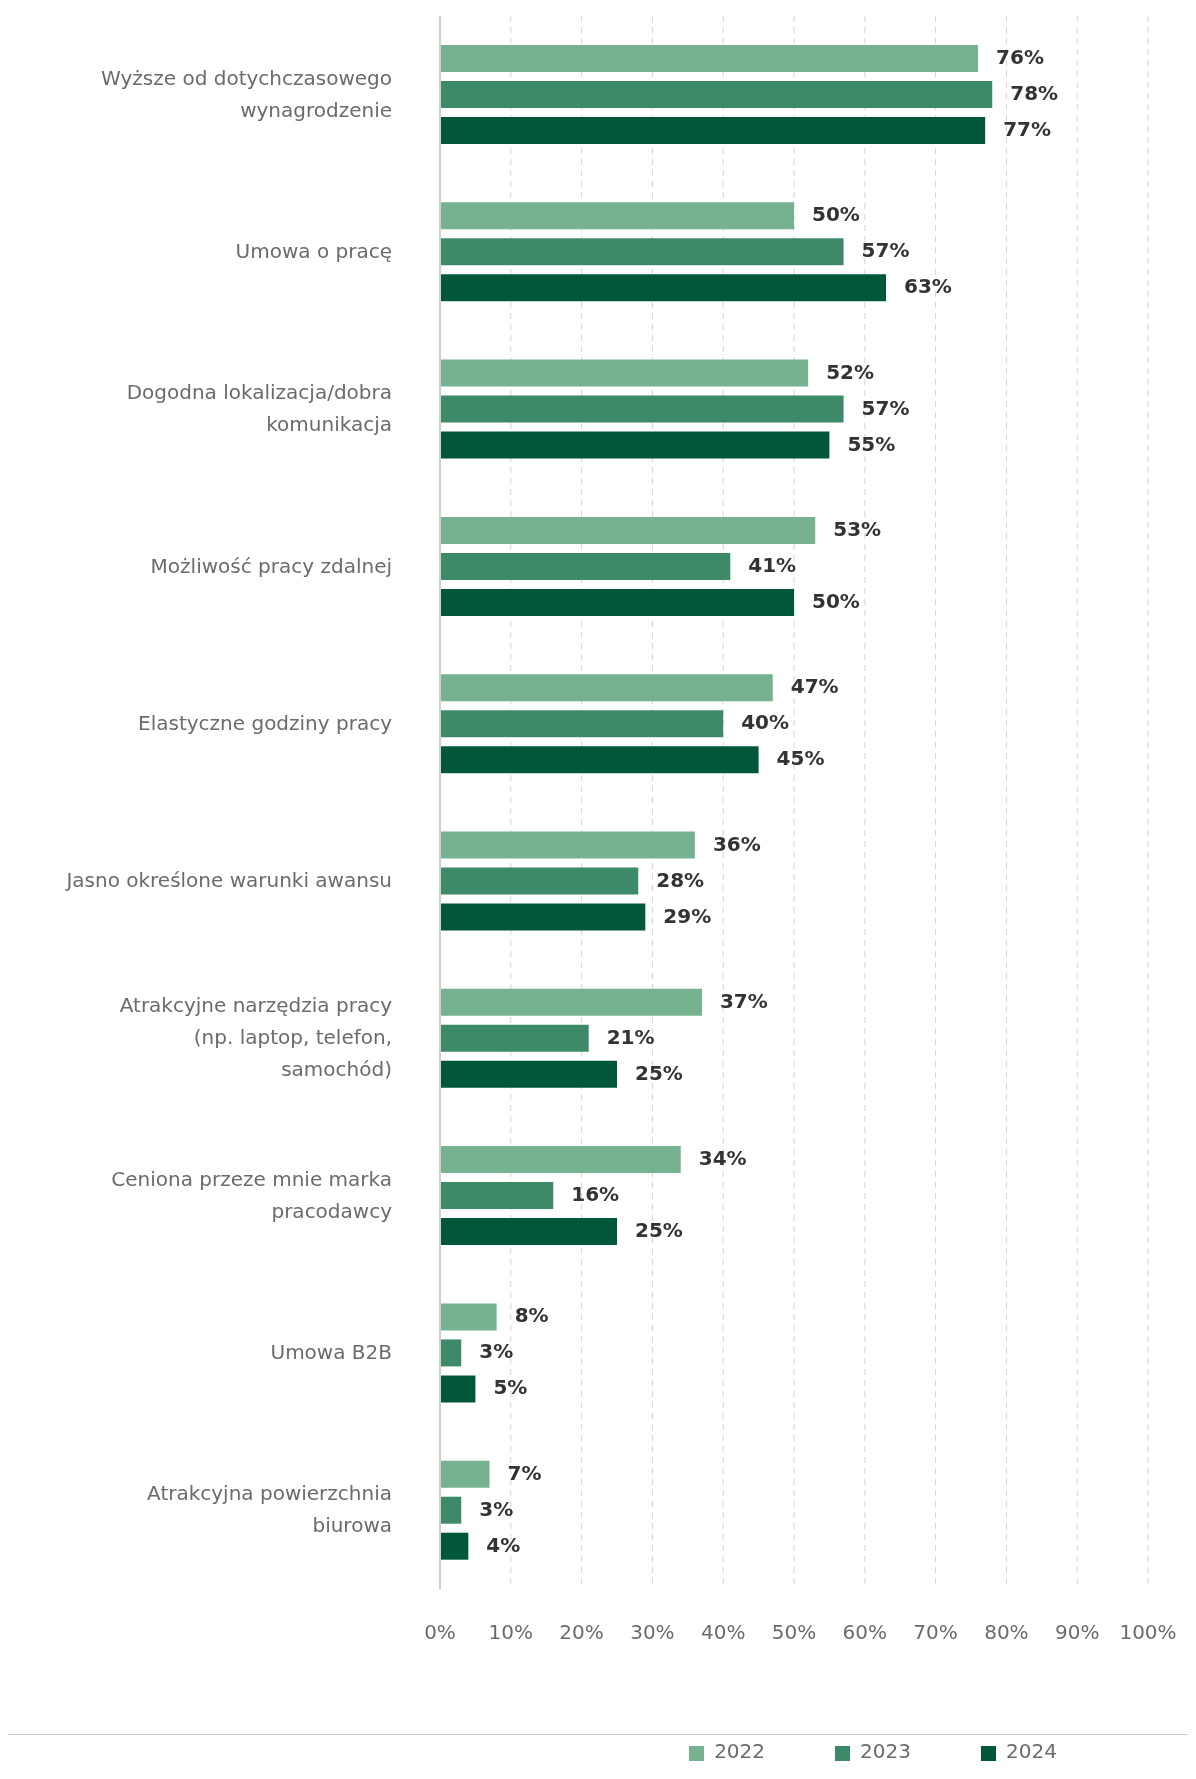 This screenshot has height=1779, width=1196. I want to click on x-tick-label: 30%, so click(652, 1632).